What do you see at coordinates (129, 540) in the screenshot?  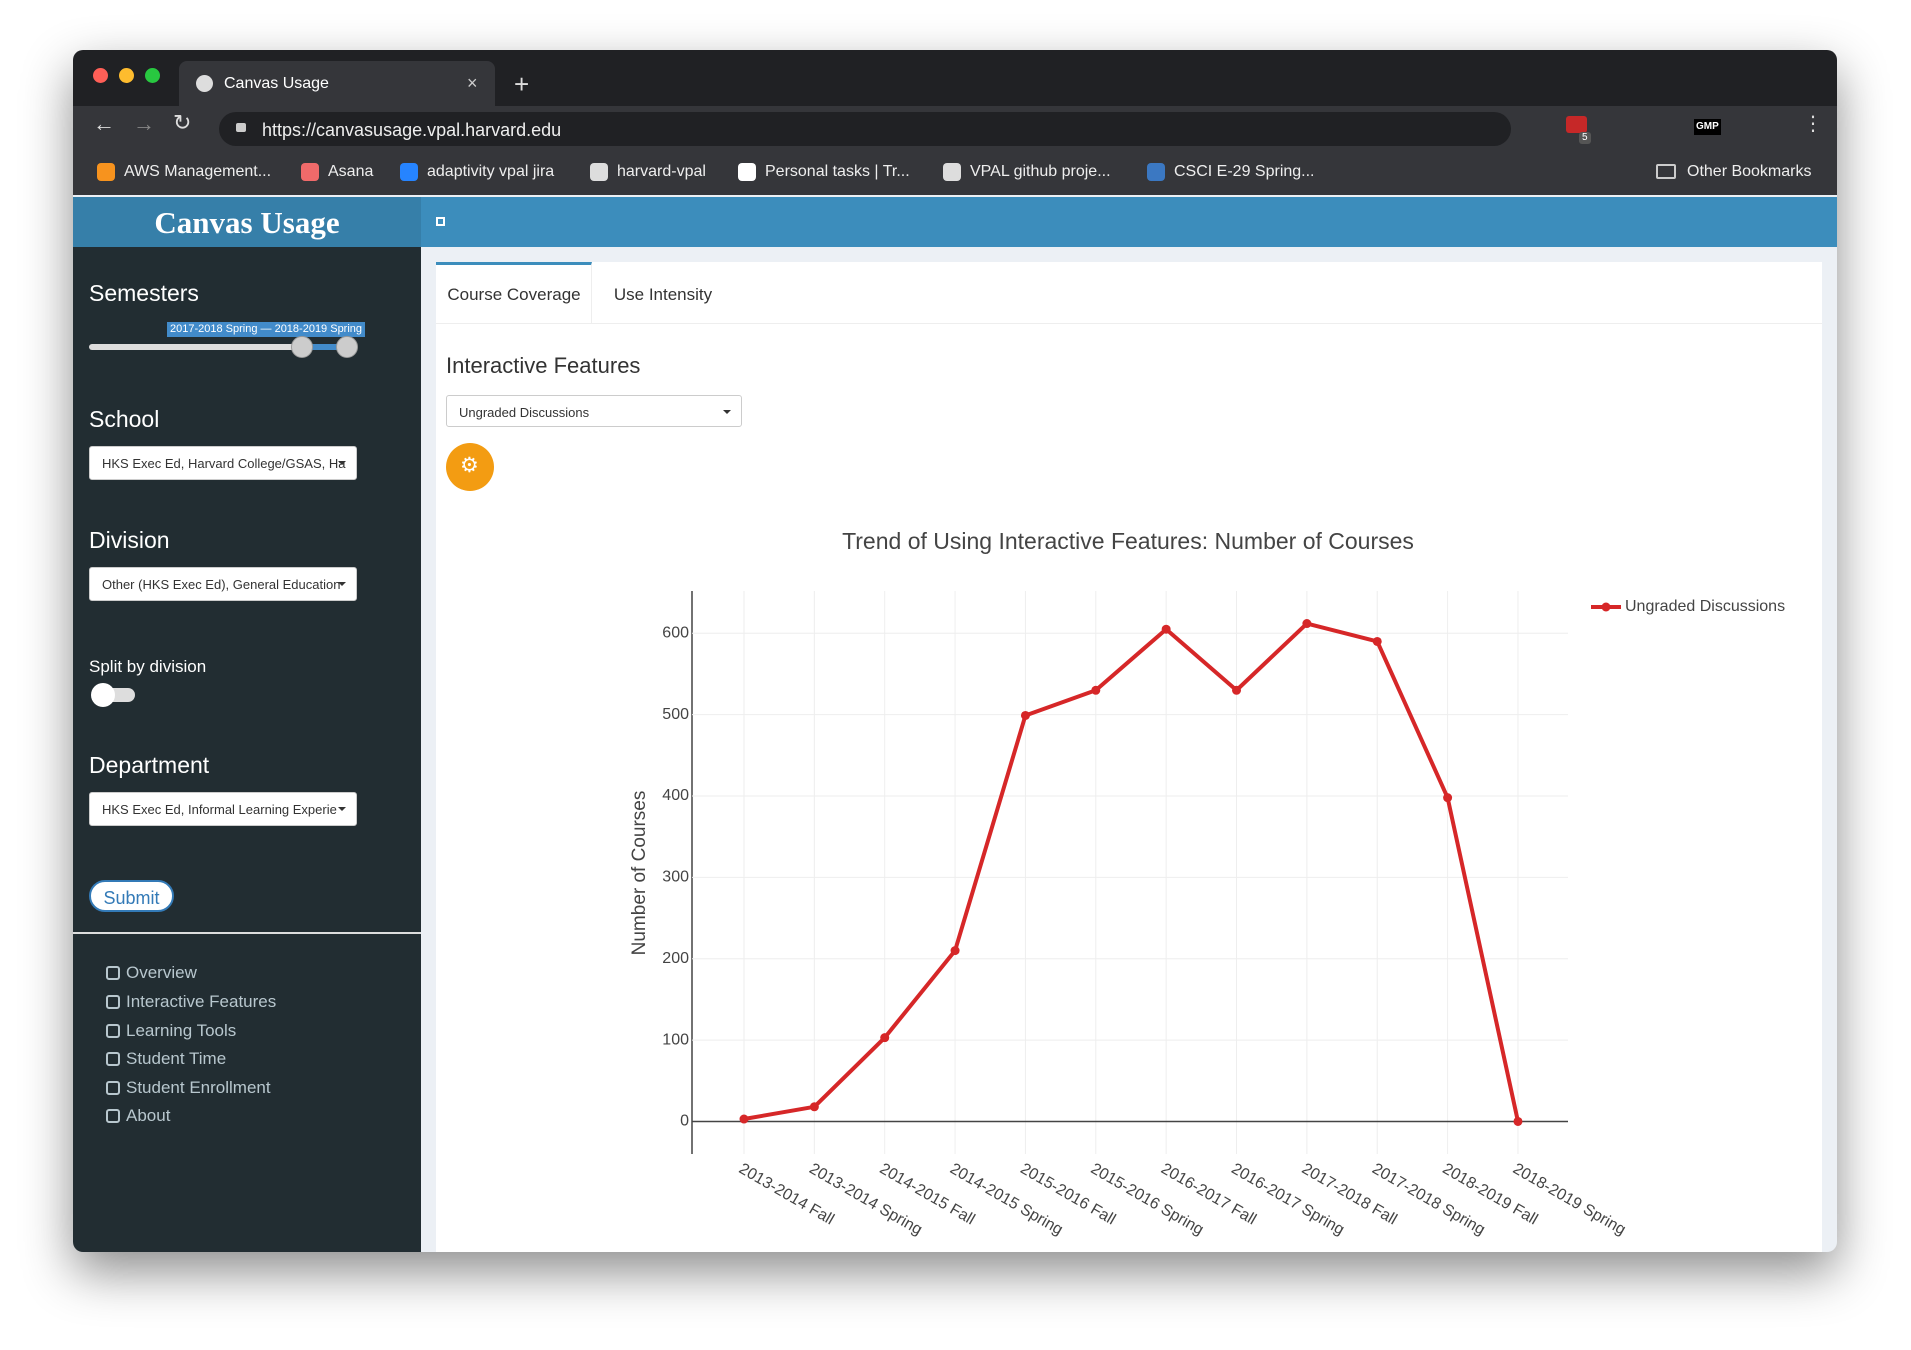 I see `division-label: Division` at bounding box center [129, 540].